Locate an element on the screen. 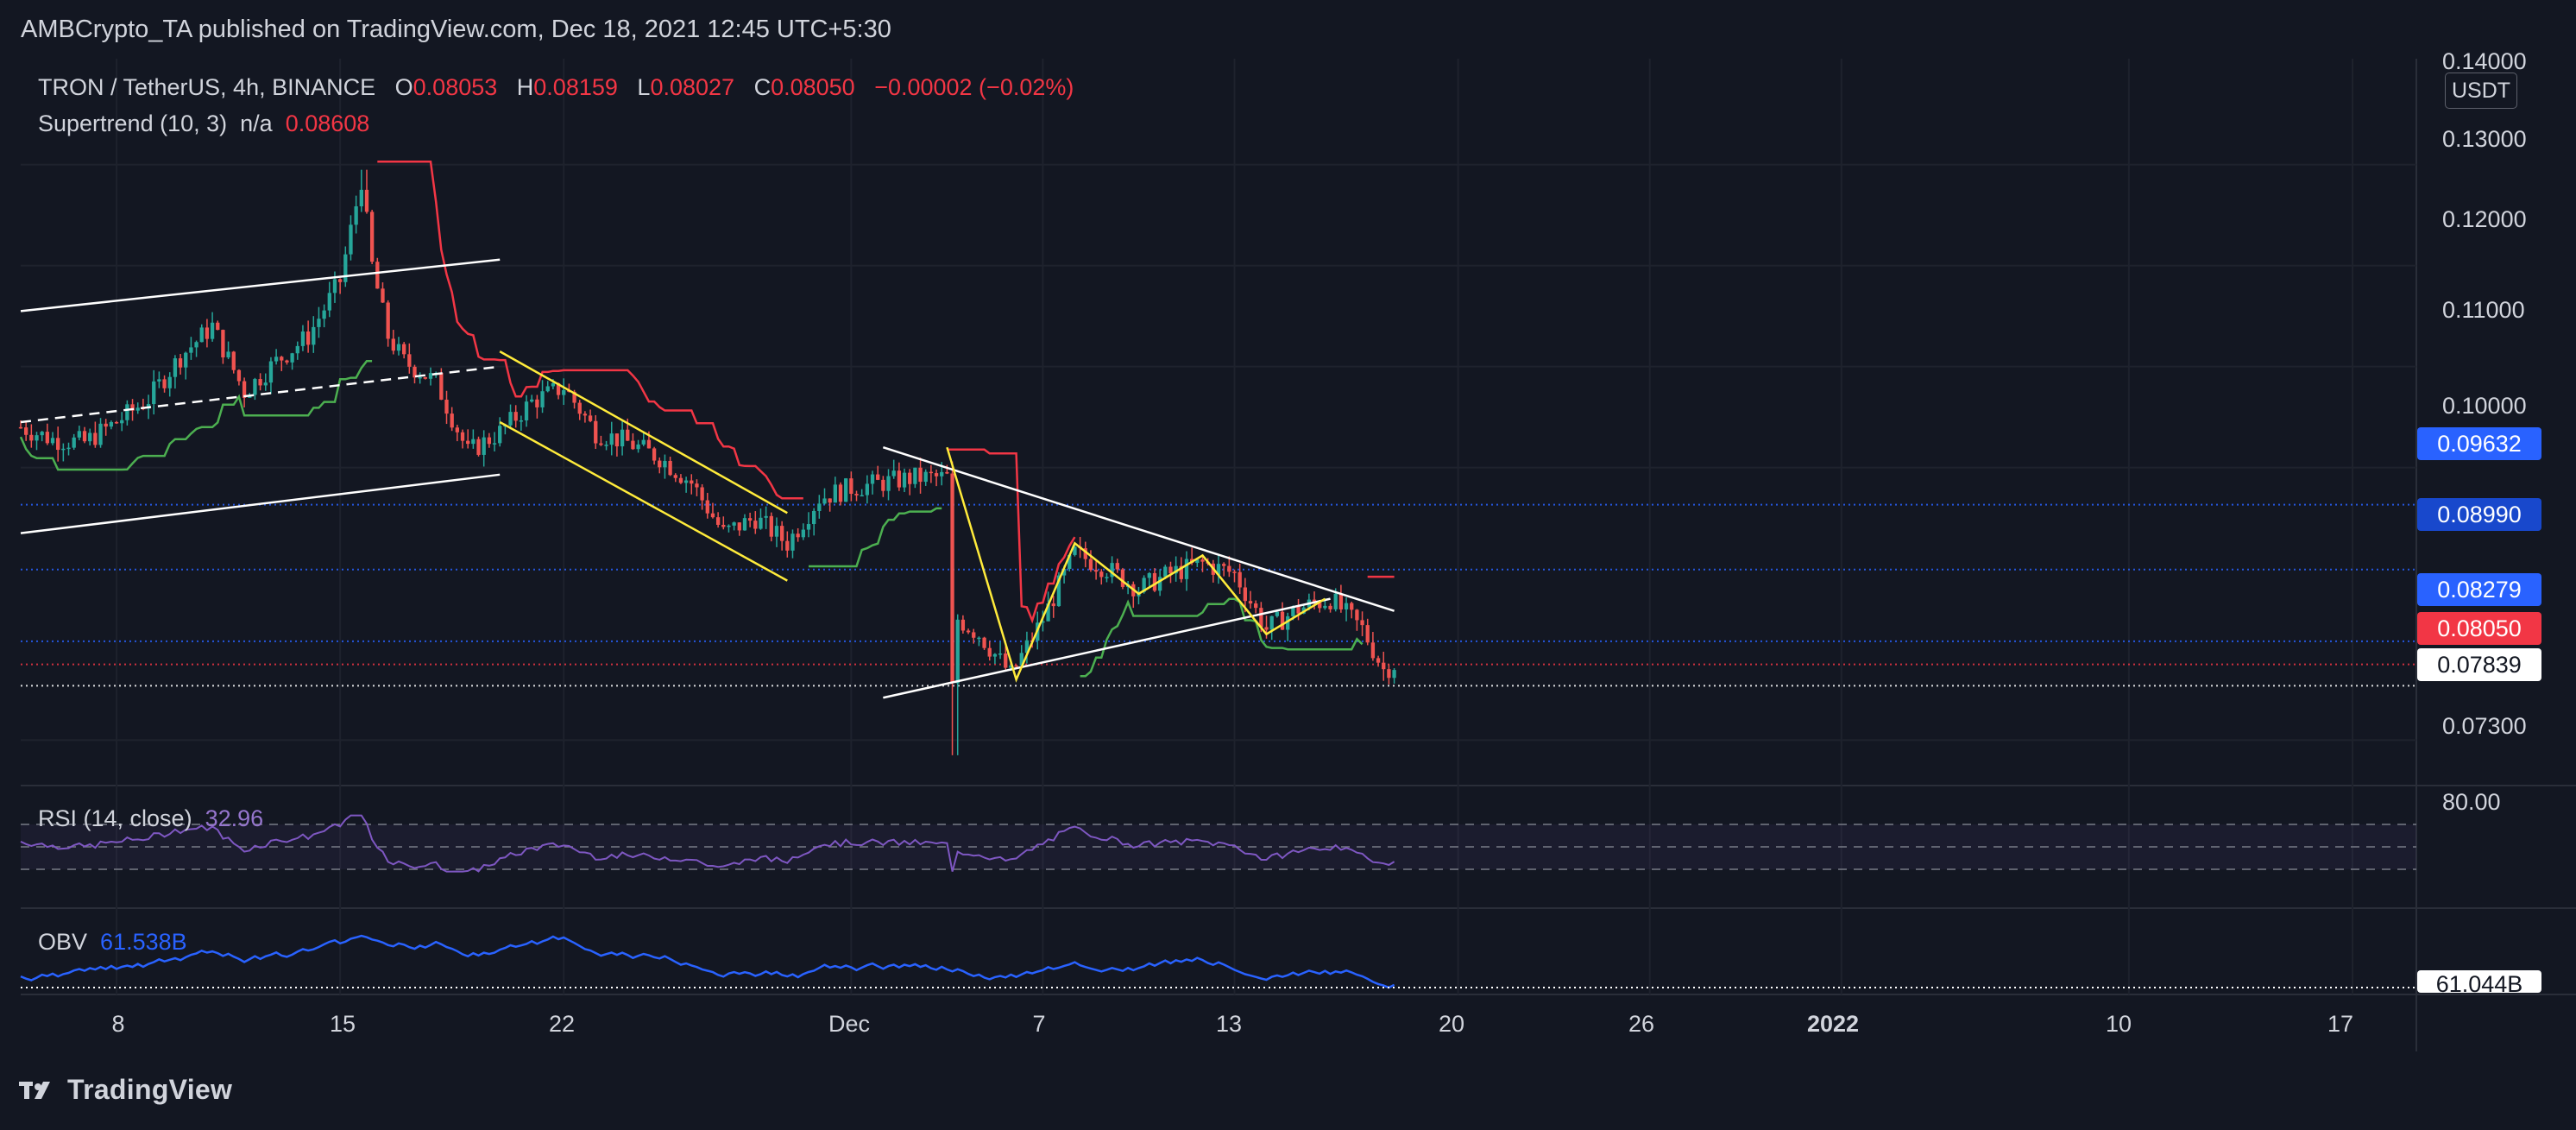 This screenshot has height=1130, width=2576. obv-legend: OBV 61.538B is located at coordinates (113, 943).